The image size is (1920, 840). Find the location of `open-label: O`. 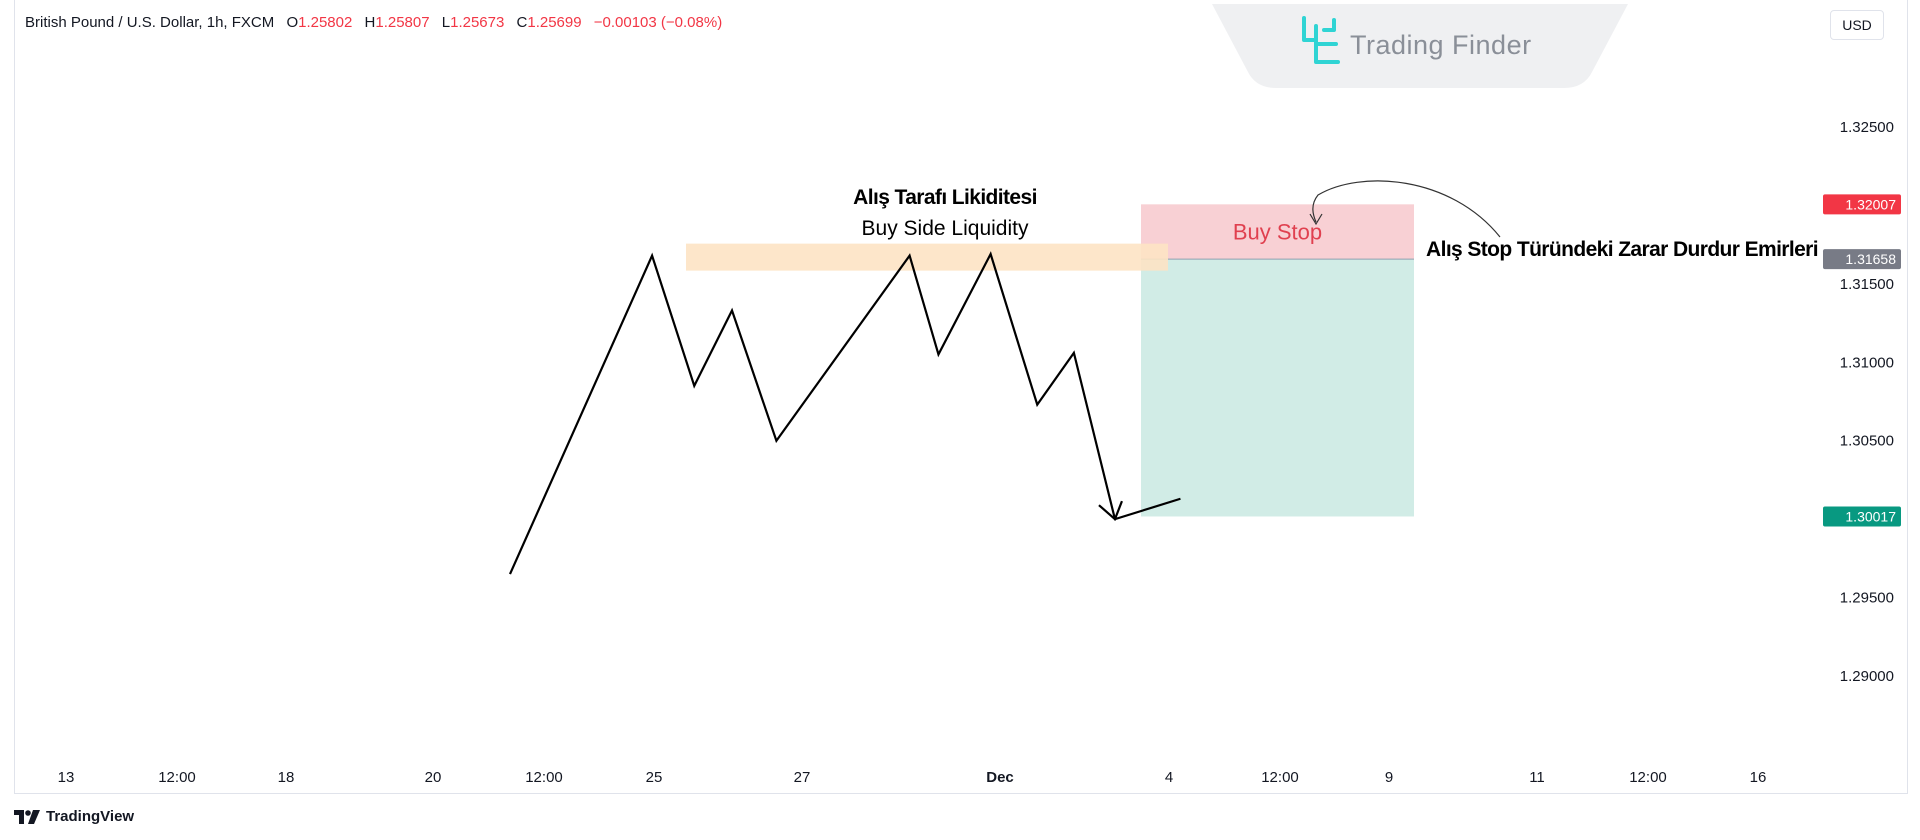

open-label: O is located at coordinates (292, 22).